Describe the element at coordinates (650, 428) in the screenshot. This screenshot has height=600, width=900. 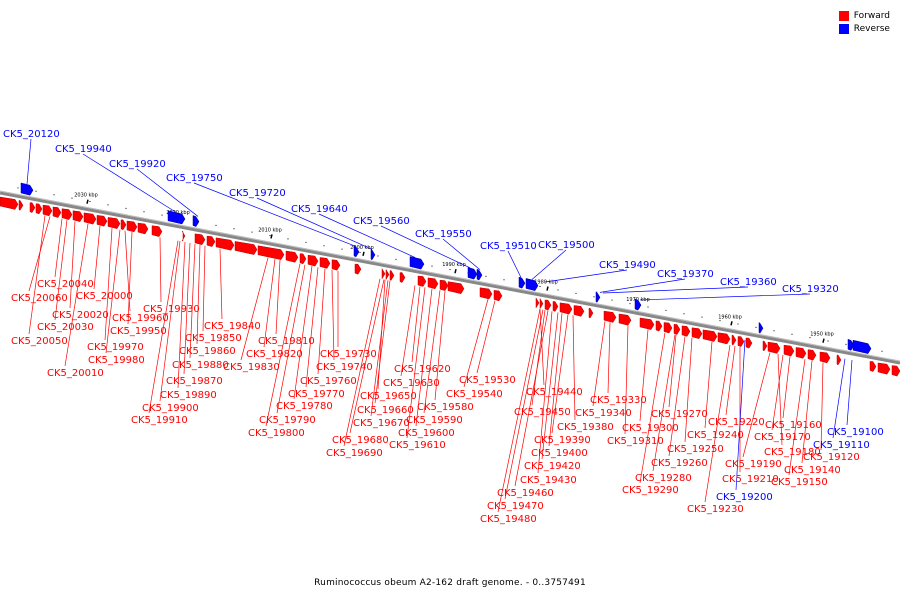
I see `forward-gene-label: CK5_19300` at that location.